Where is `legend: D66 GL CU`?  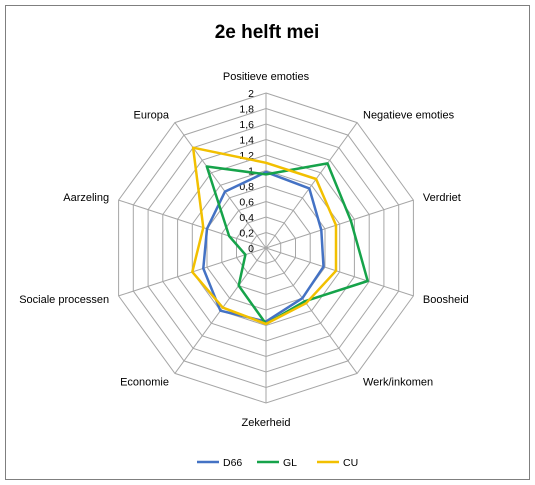 legend: D66 GL CU is located at coordinates (277, 463).